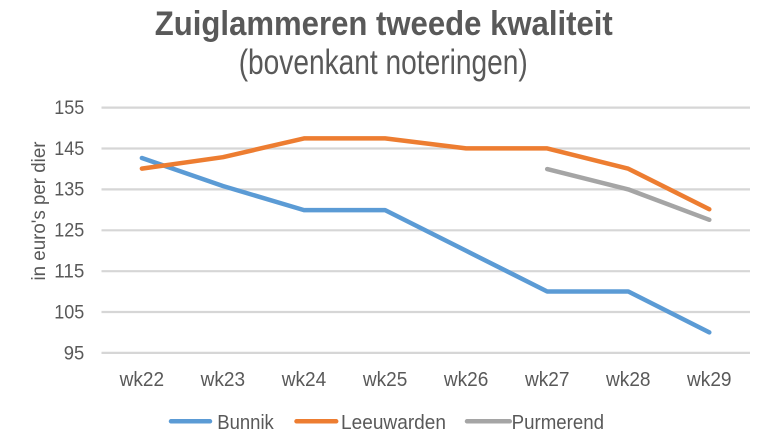 The image size is (765, 439). I want to click on svg-text: 145, so click(69, 149).